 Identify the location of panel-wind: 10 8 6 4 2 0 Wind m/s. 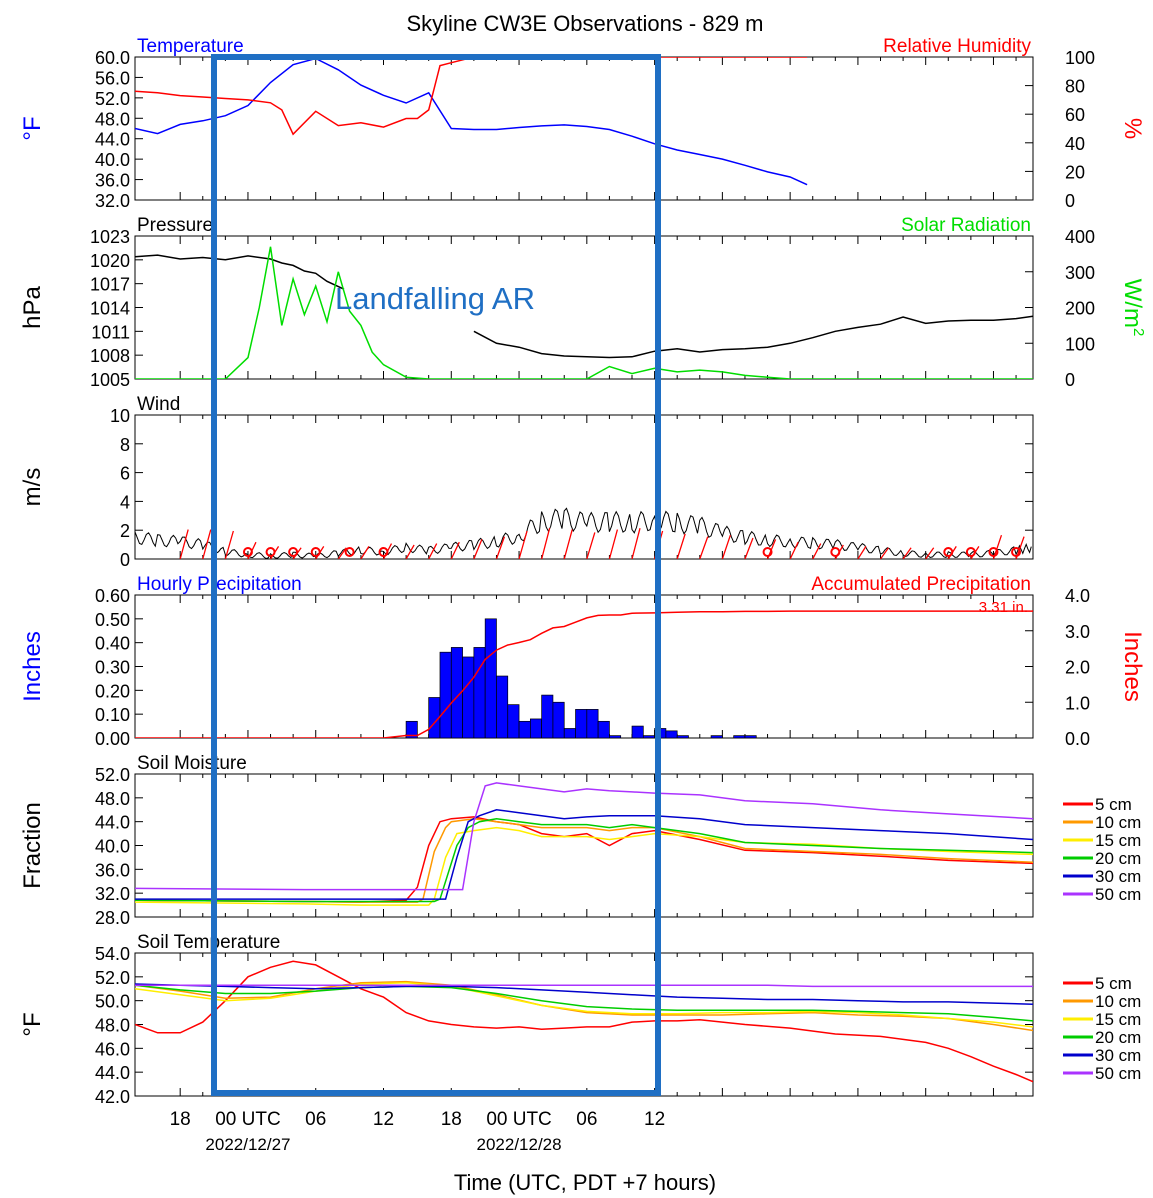
(526, 482).